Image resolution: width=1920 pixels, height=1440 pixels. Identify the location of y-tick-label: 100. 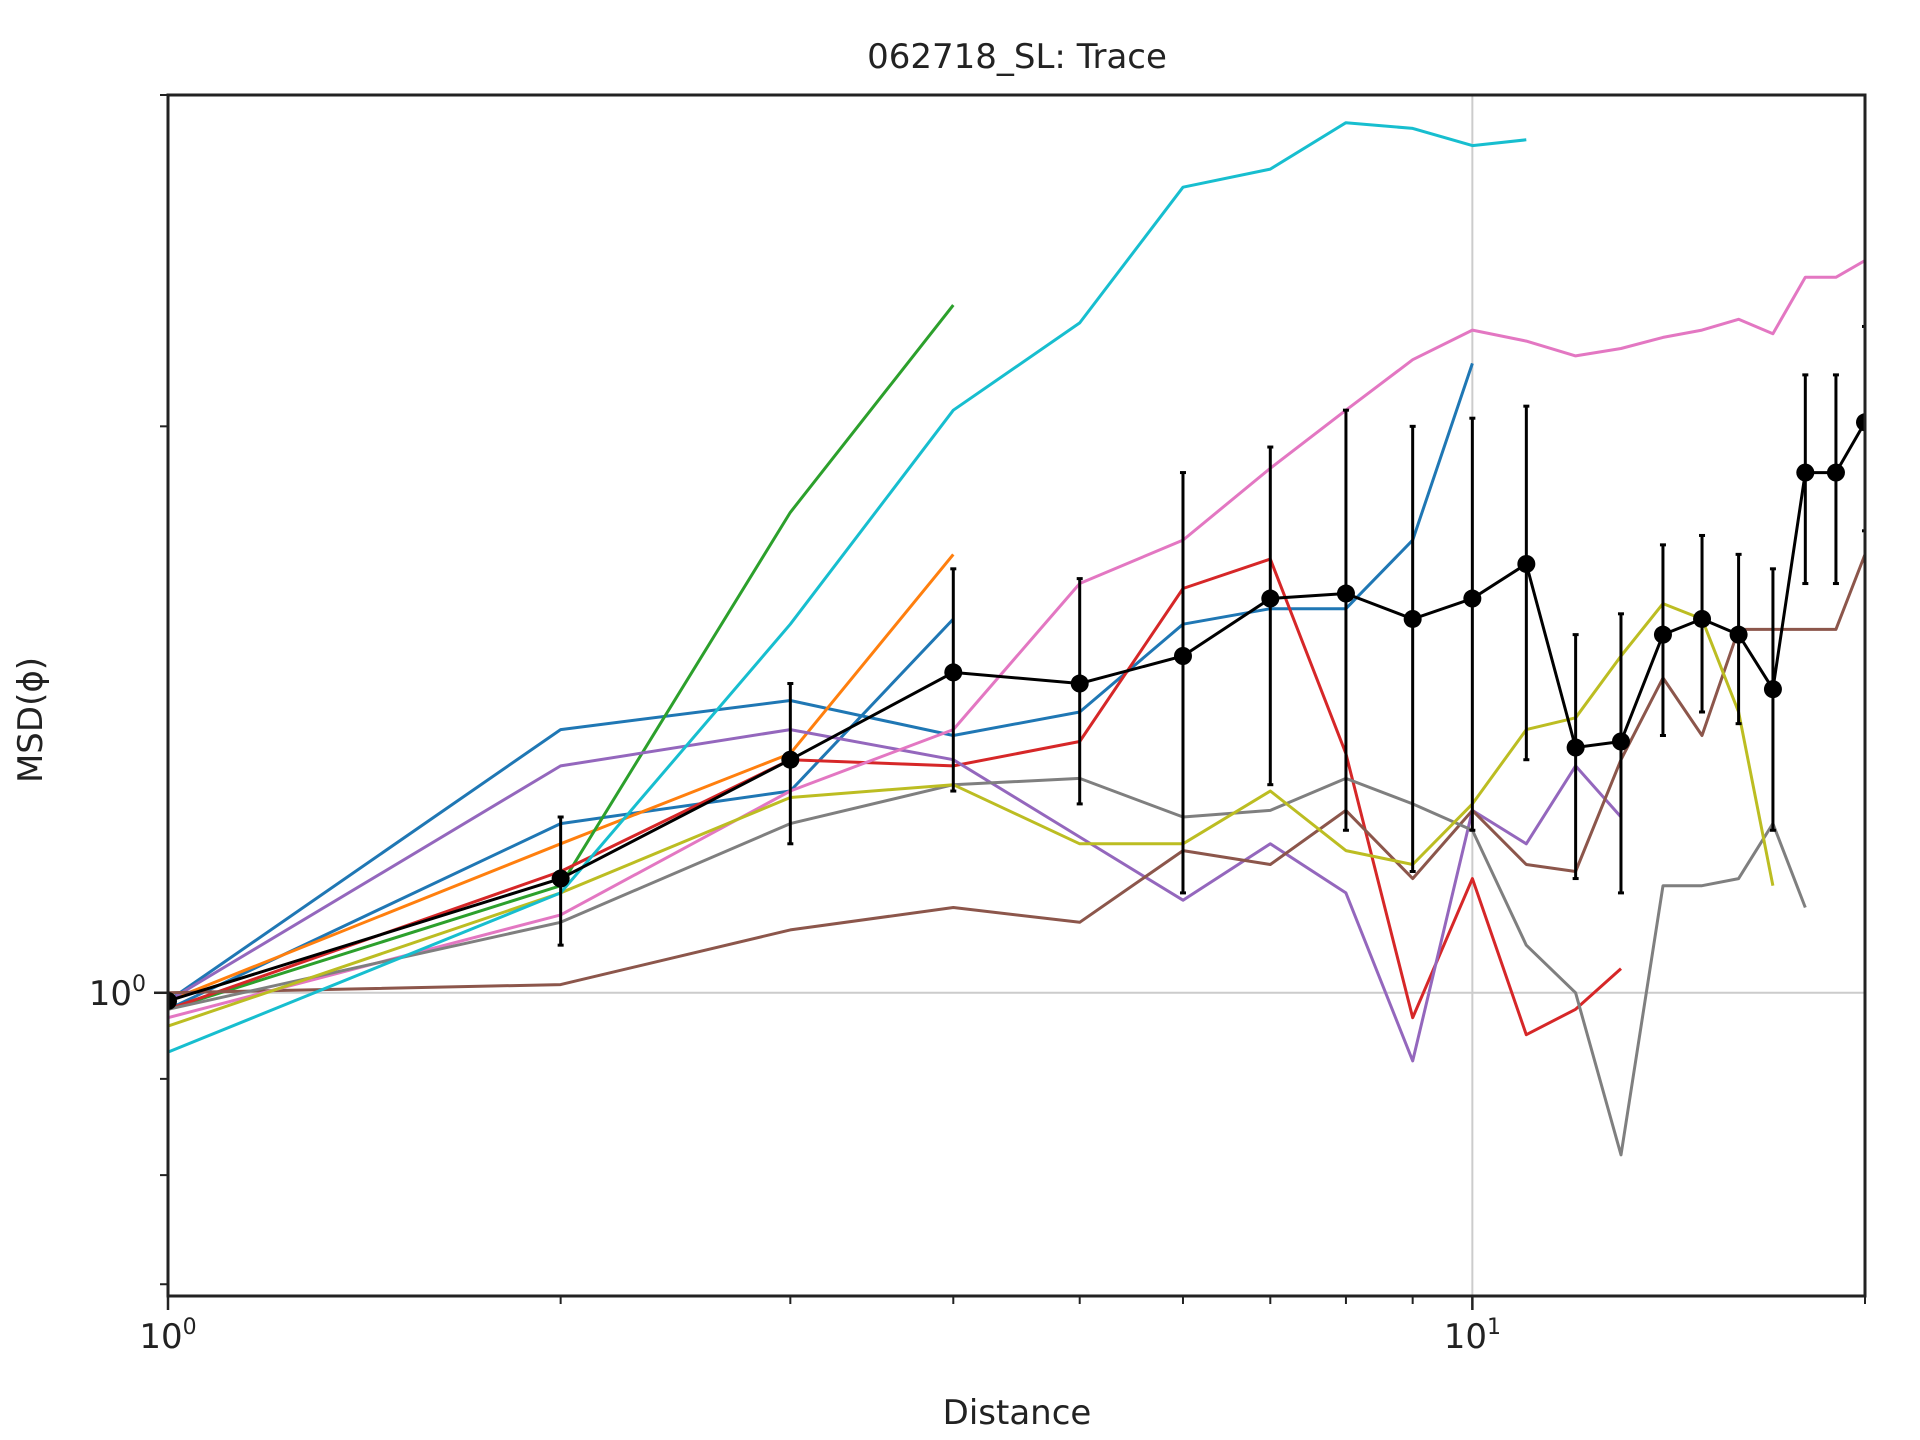
(117, 993).